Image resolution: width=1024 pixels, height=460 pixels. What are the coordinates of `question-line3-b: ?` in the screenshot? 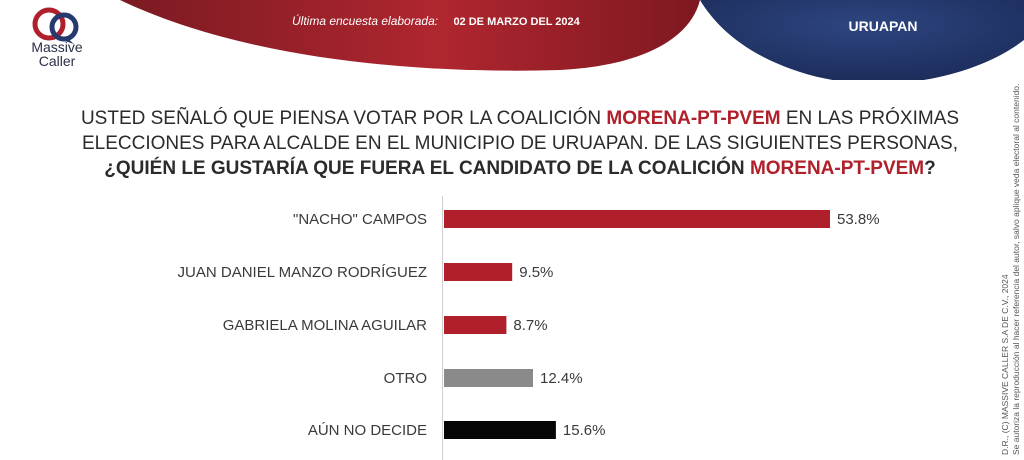 It's located at (930, 168).